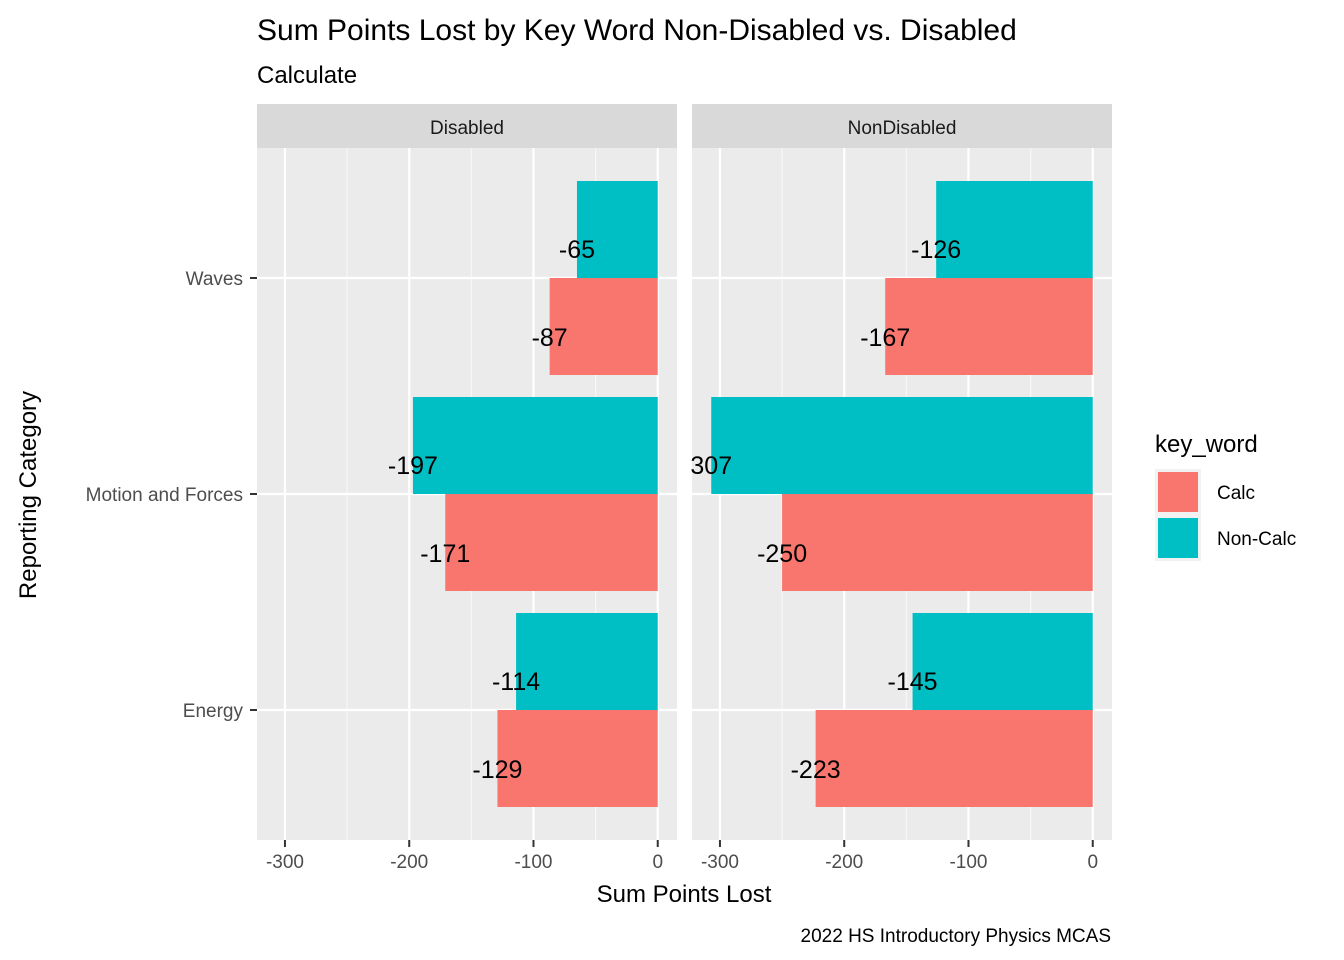 This screenshot has width=1344, height=960. What do you see at coordinates (1206, 444) in the screenshot?
I see `legend-title: key_word` at bounding box center [1206, 444].